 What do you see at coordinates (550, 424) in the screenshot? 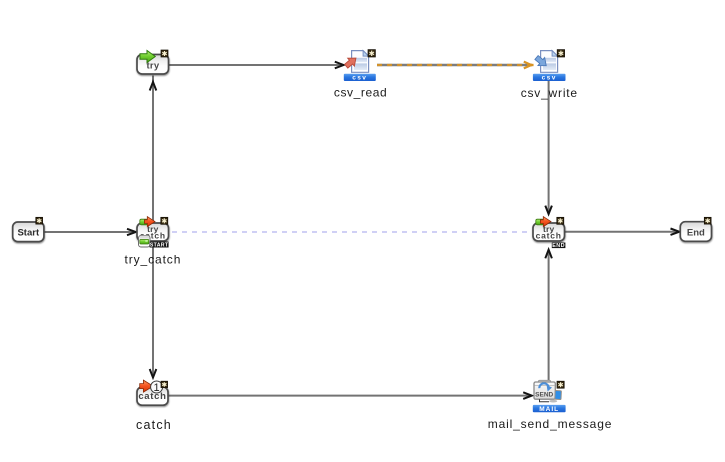
I see `svg-text: mail_send_message` at bounding box center [550, 424].